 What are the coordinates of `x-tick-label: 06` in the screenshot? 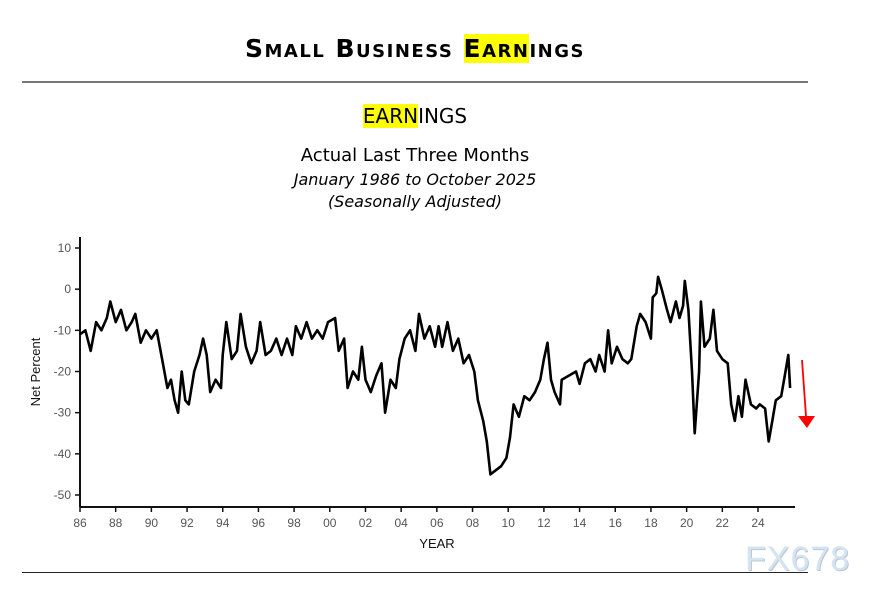 It's located at (437, 523).